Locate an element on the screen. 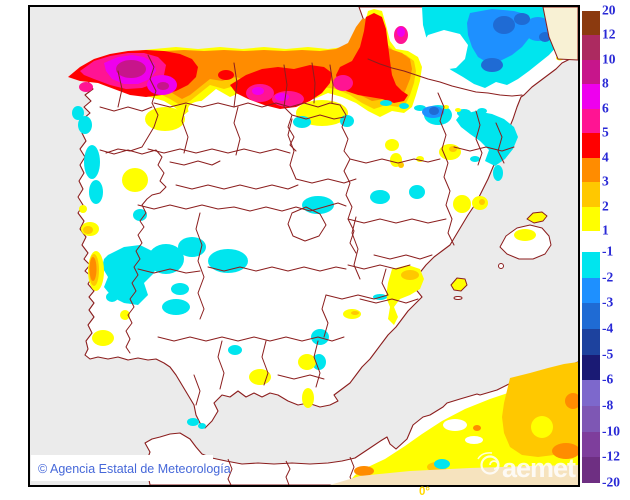 Image resolution: width=630 pixels, height=500 pixels. aemet-watermark-text: aemet is located at coordinates (539, 468).